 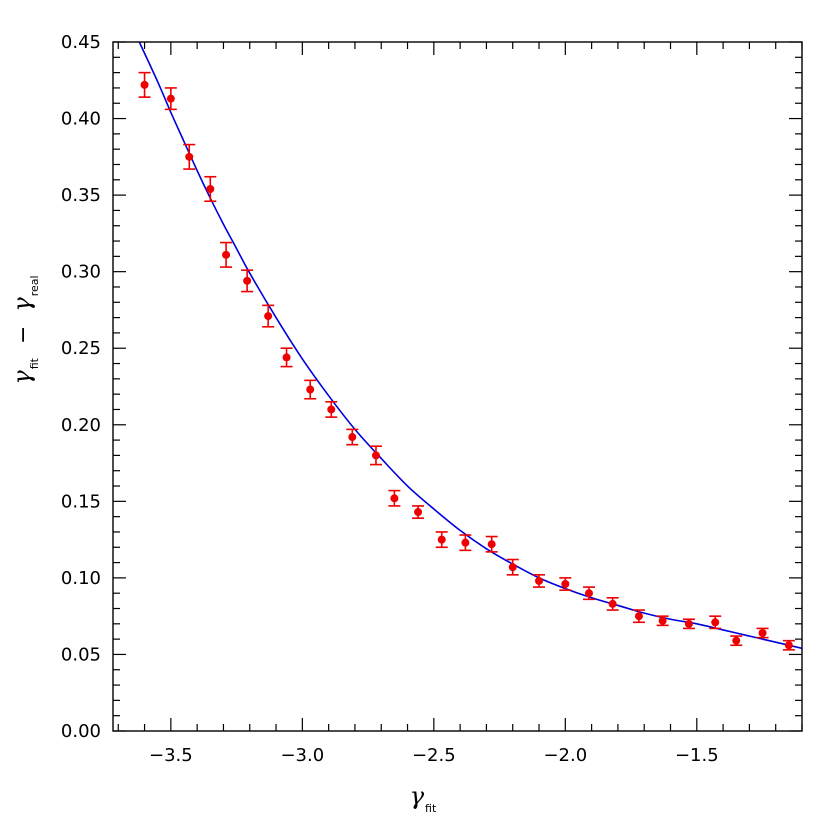 What do you see at coordinates (34, 363) in the screenshot?
I see `y-axis-subscript-a: fit` at bounding box center [34, 363].